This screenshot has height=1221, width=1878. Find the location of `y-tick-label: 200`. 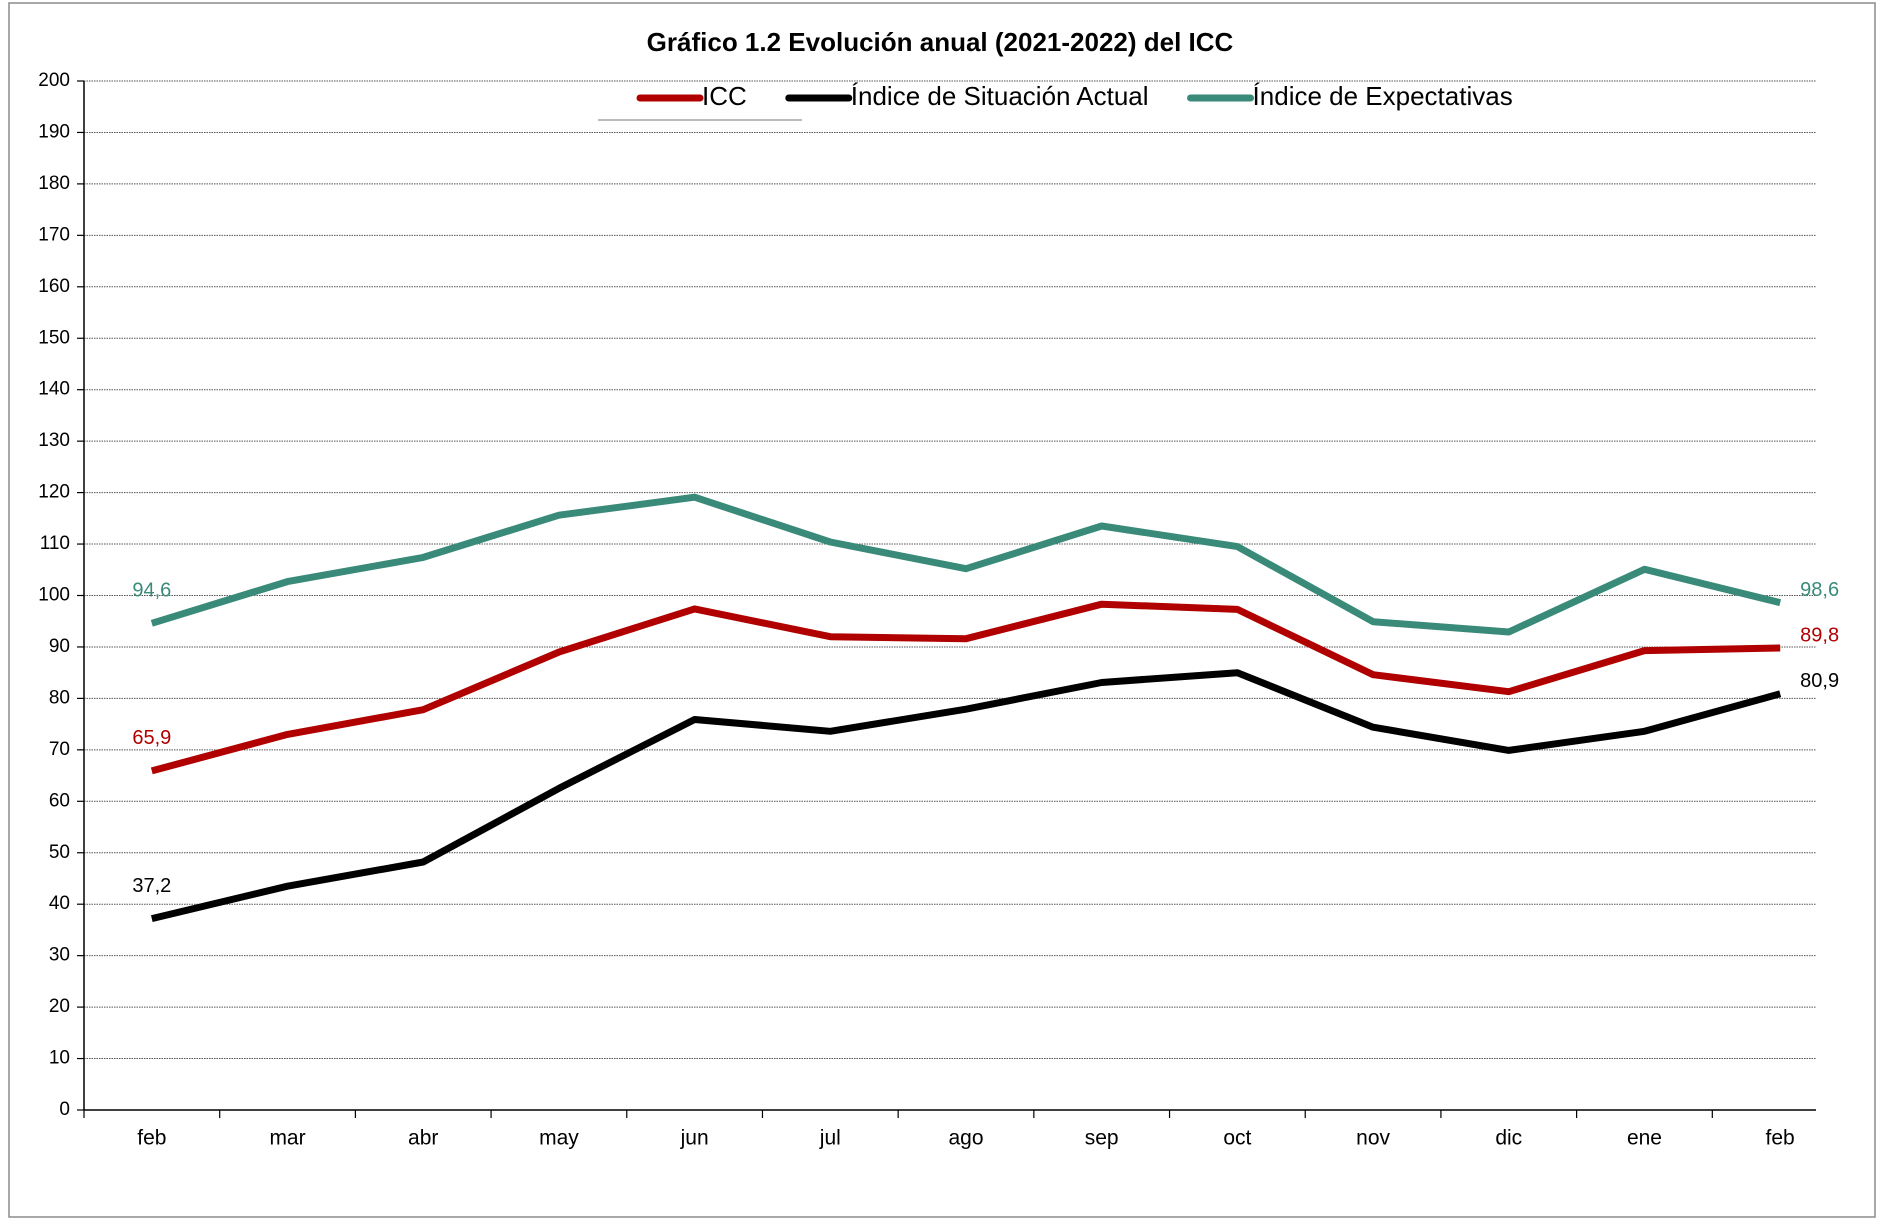

y-tick-label: 200 is located at coordinates (54, 80).